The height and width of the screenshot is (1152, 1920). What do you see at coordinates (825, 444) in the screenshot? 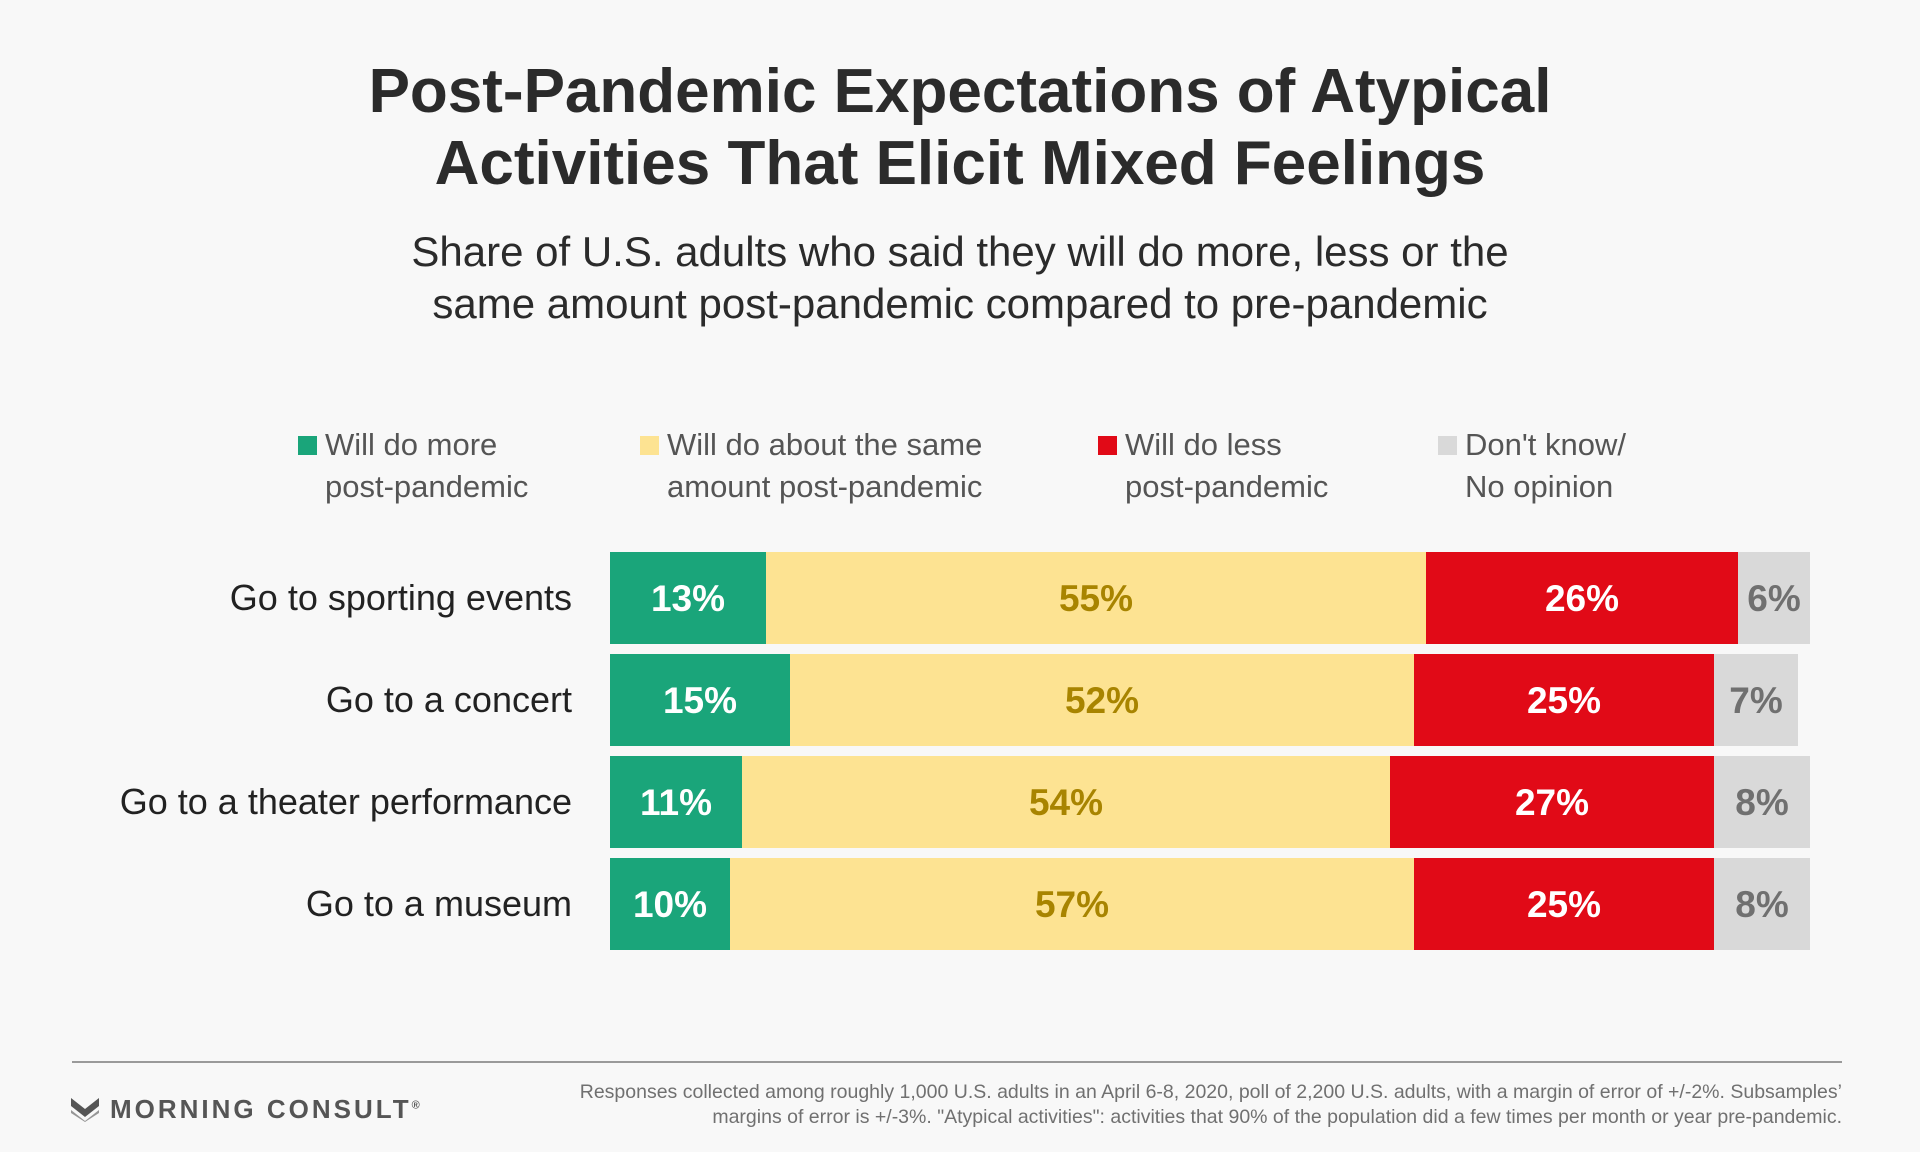
I see `legend-label-line: Will do about the same` at bounding box center [825, 444].